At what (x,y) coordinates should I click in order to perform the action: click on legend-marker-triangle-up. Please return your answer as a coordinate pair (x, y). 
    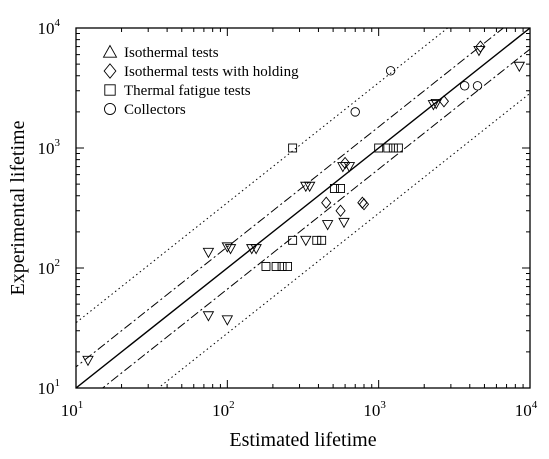
    Looking at the image, I should click on (110, 51).